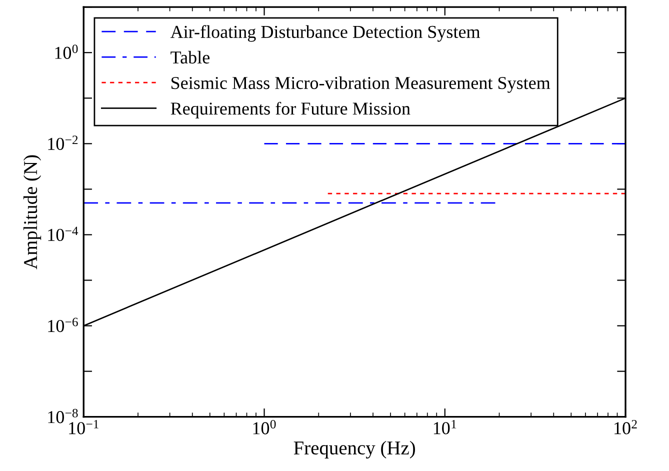  Describe the element at coordinates (325, 33) in the screenshot. I see `legend-label: Air-floating Disturbance Detection System` at that location.